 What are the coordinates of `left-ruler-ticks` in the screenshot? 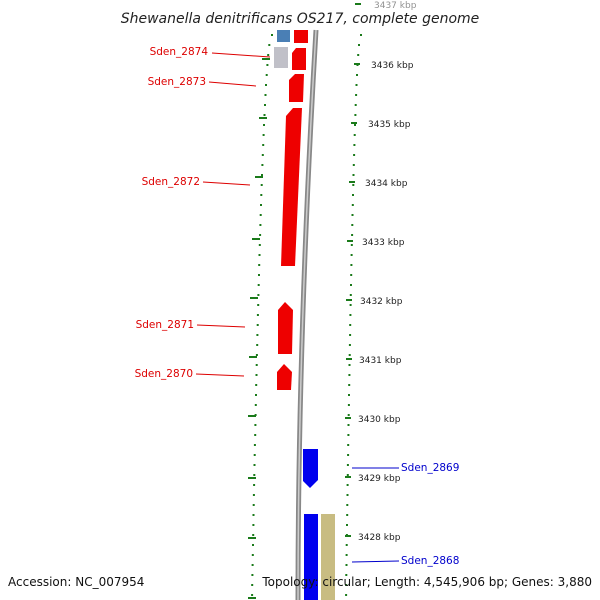 It's located at (259, 328).